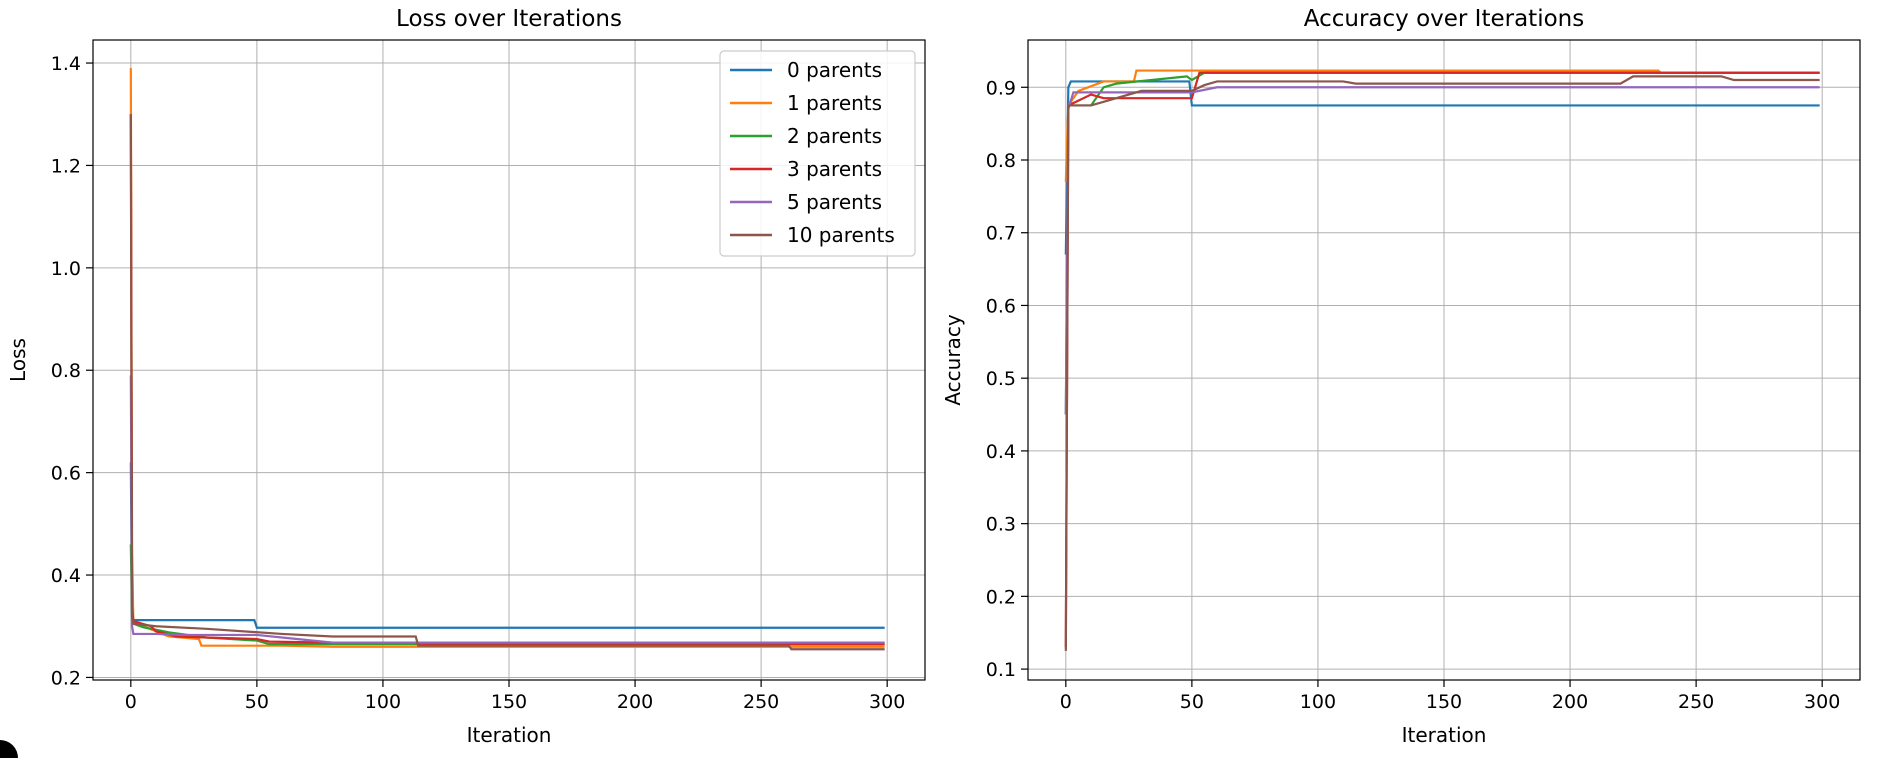  What do you see at coordinates (1001, 234) in the screenshot?
I see `y-tick-label: 0.7` at bounding box center [1001, 234].